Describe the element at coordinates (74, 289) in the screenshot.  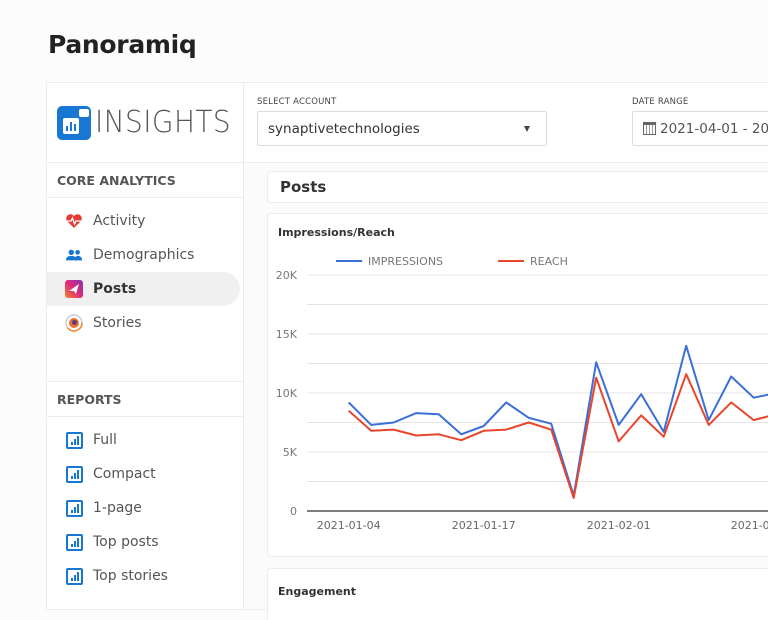
I see `paper-plane-icon` at that location.